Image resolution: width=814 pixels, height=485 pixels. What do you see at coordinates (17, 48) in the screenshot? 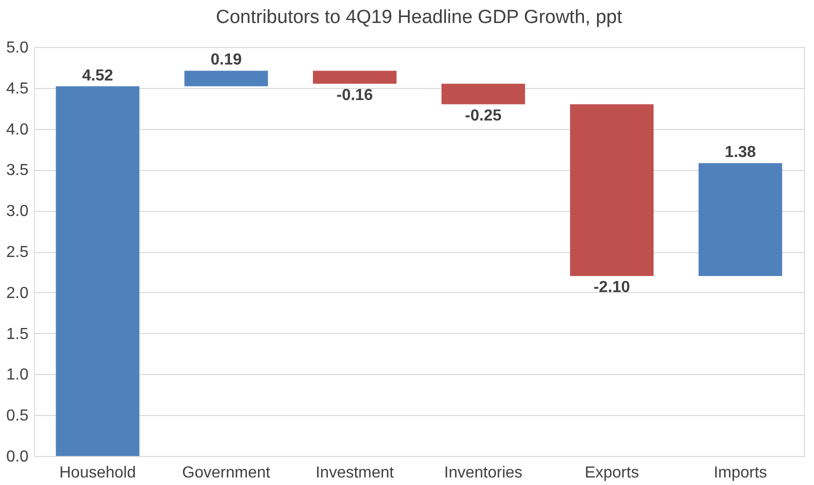
I see `y-tick-label: 5.0` at bounding box center [17, 48].